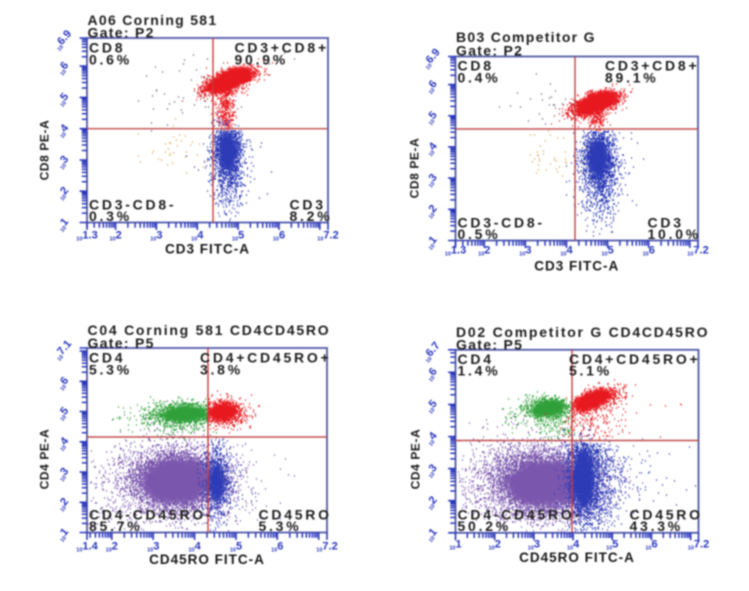  What do you see at coordinates (582, 332) in the screenshot?
I see `svg-text: D02 Competitor G CD4CD45RO` at bounding box center [582, 332].